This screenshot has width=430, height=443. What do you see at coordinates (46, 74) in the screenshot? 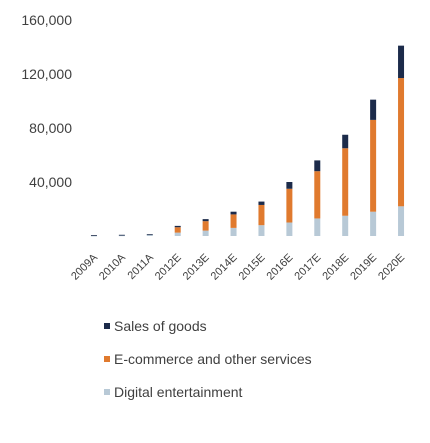
I see `y-tick-label: 120,000` at bounding box center [46, 74].